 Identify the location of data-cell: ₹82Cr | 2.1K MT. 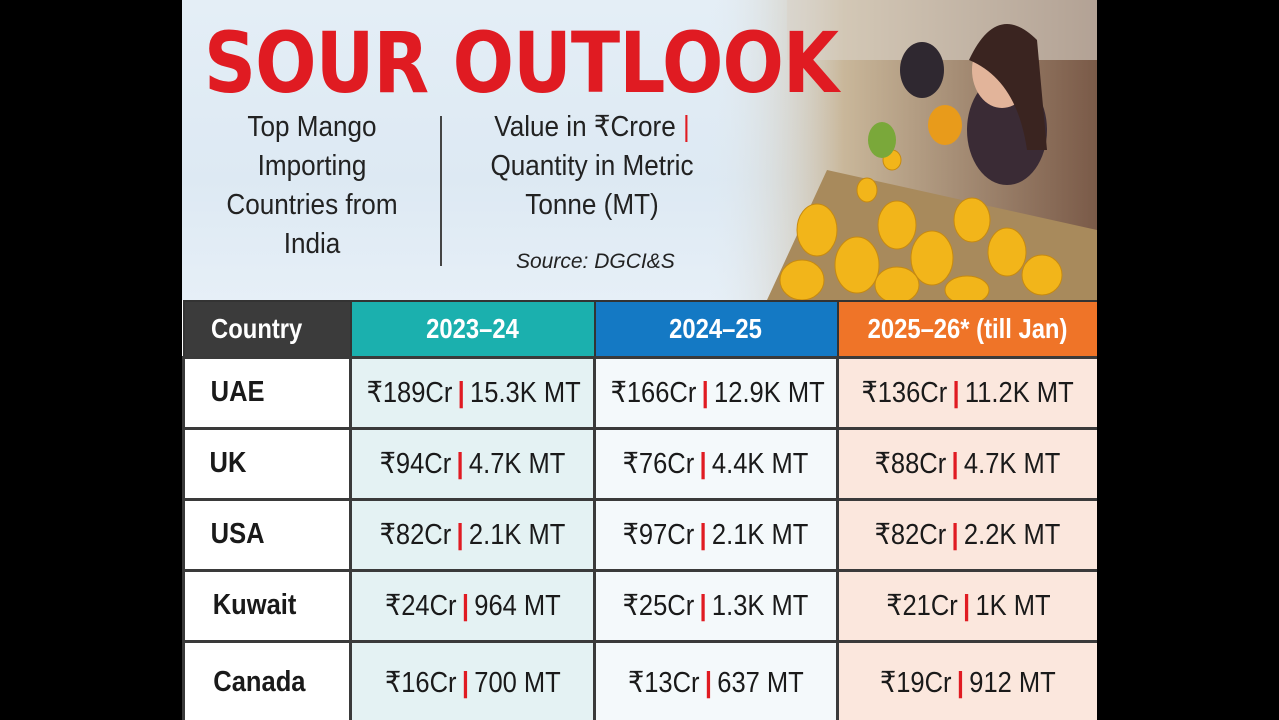
(472, 534).